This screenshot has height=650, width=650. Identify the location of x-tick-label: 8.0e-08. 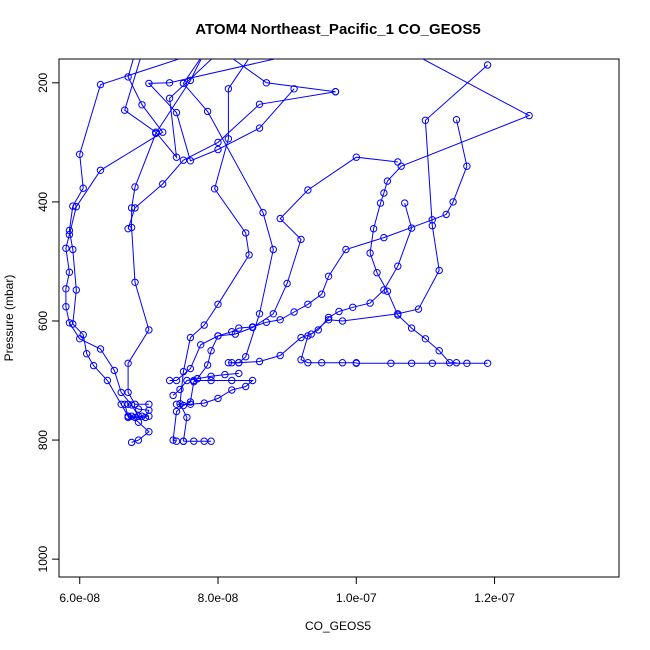
(218, 598).